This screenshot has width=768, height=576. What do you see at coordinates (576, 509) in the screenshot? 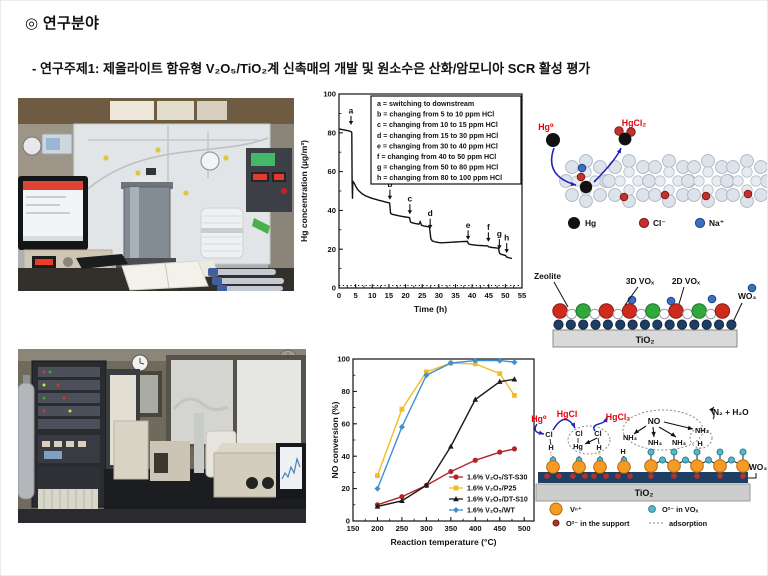
I see `legend-v-label: Vⁿ⁺` at bounding box center [576, 509].